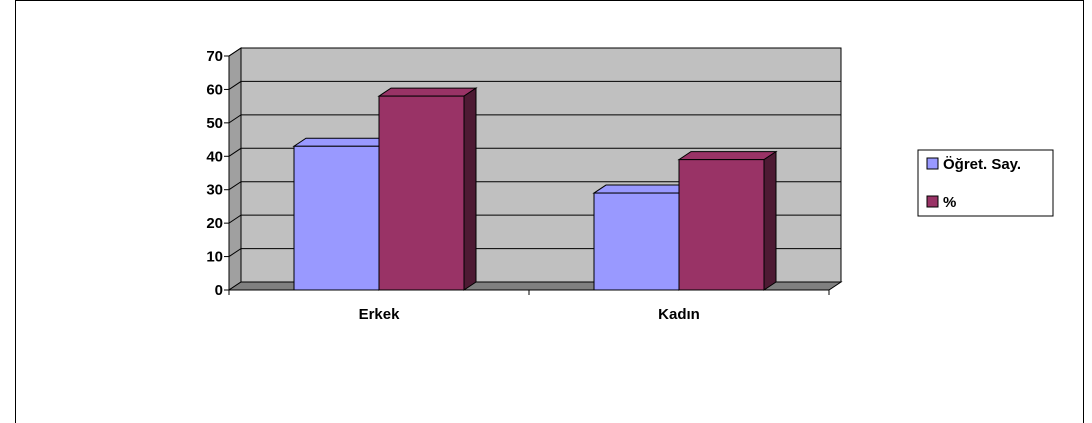 This screenshot has width=1092, height=423. Describe the element at coordinates (342, 214) in the screenshot. I see `bar-ogret-say-erkek` at that location.